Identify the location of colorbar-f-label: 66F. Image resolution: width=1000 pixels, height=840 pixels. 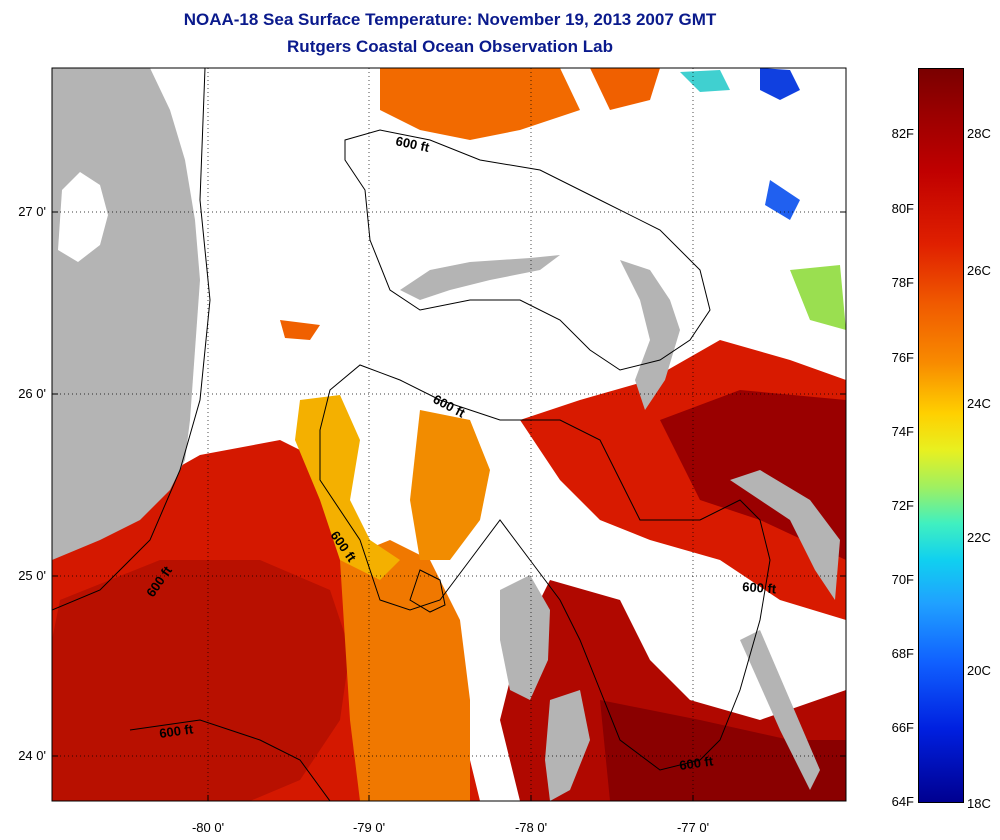
(902, 727).